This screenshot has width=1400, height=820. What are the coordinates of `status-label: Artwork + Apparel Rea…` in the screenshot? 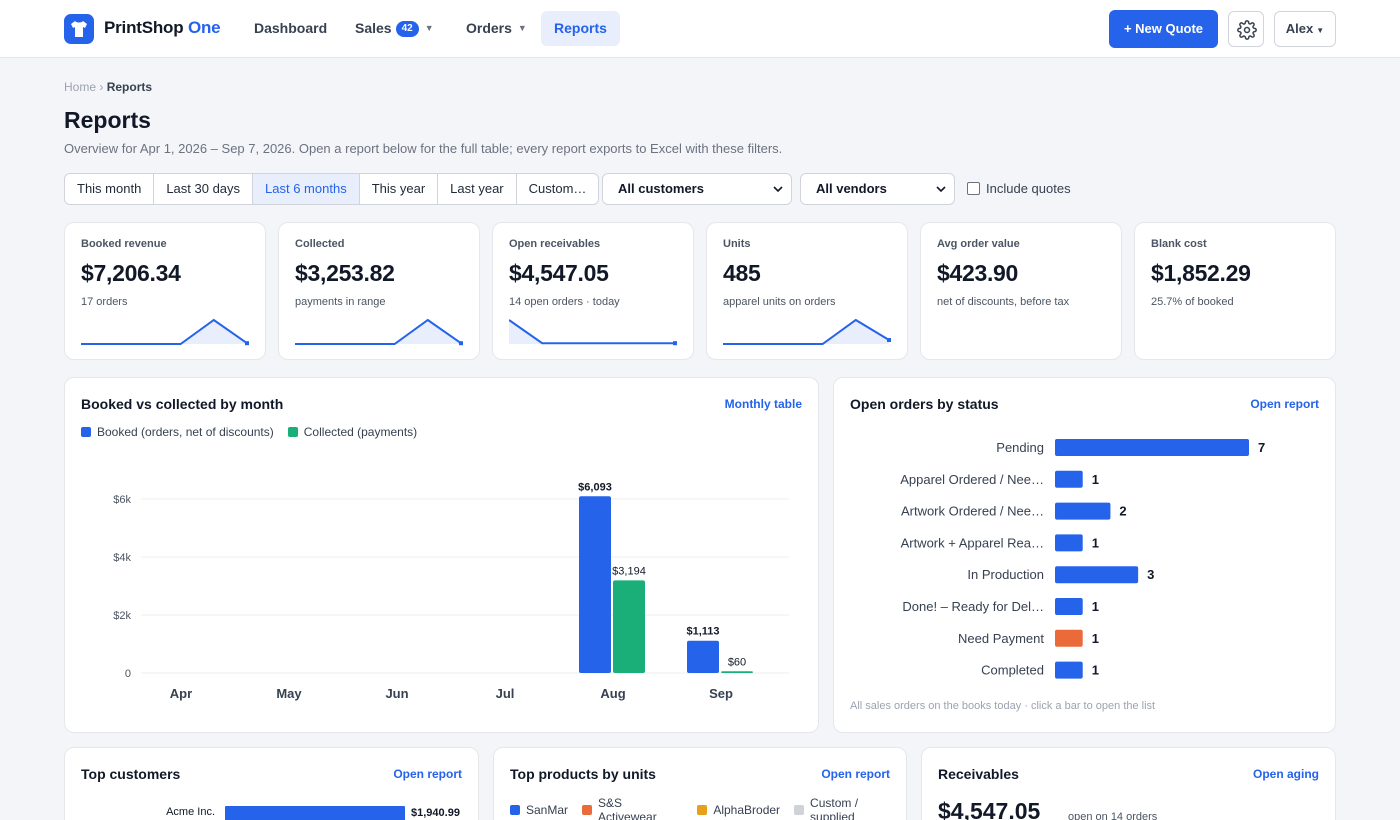 It's located at (972, 542).